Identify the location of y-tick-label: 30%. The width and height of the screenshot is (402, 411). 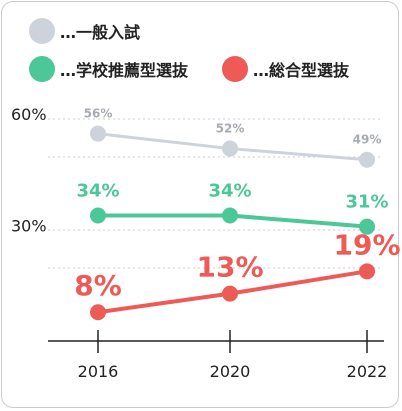
(29, 225).